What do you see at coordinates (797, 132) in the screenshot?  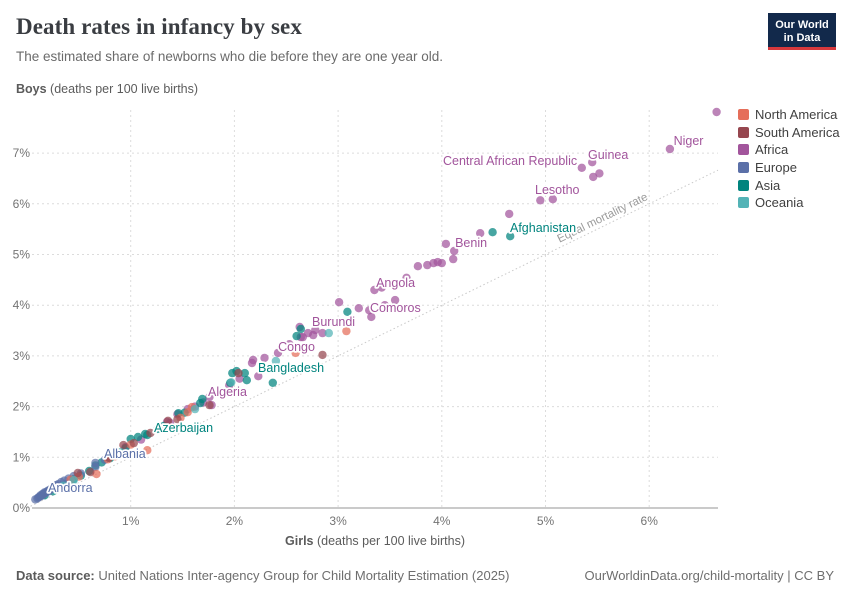 I see `legend-label: South America` at bounding box center [797, 132].